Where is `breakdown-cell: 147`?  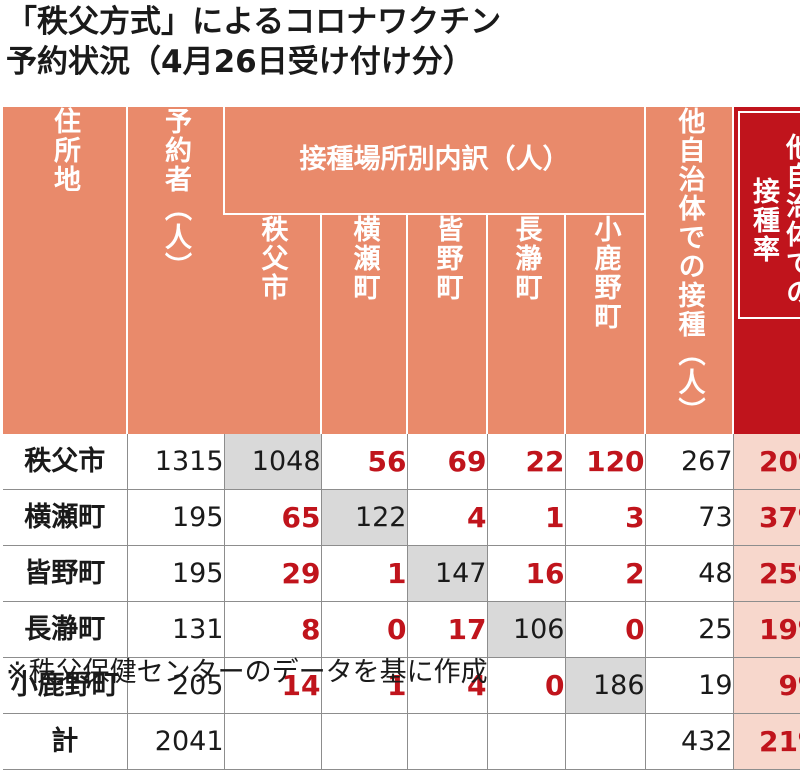
breakdown-cell: 147 is located at coordinates (446, 573).